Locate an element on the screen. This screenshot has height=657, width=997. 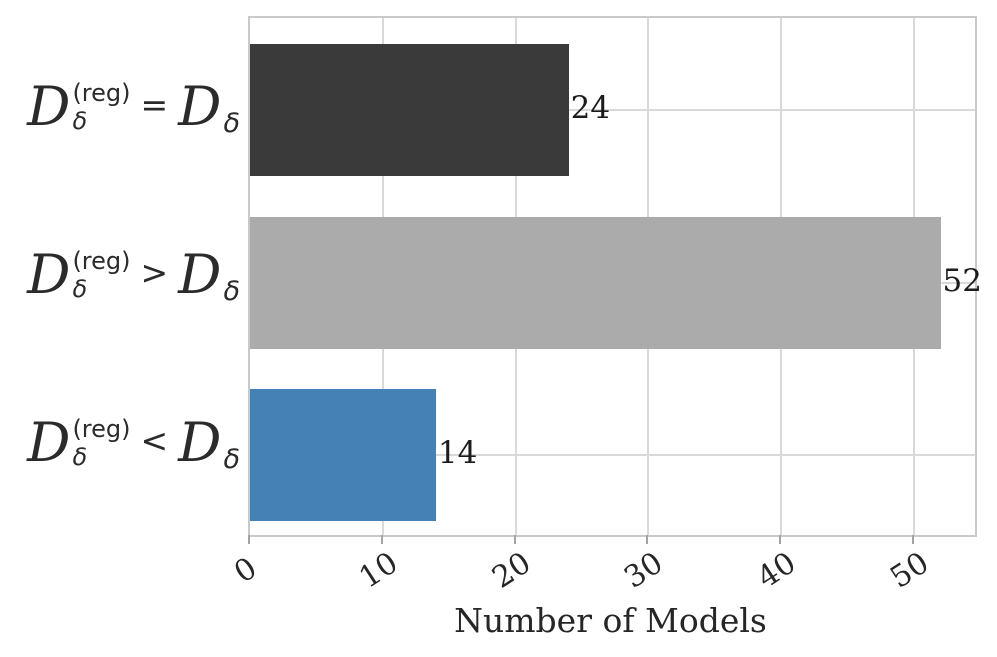
operator-equals: = is located at coordinates (154, 104).